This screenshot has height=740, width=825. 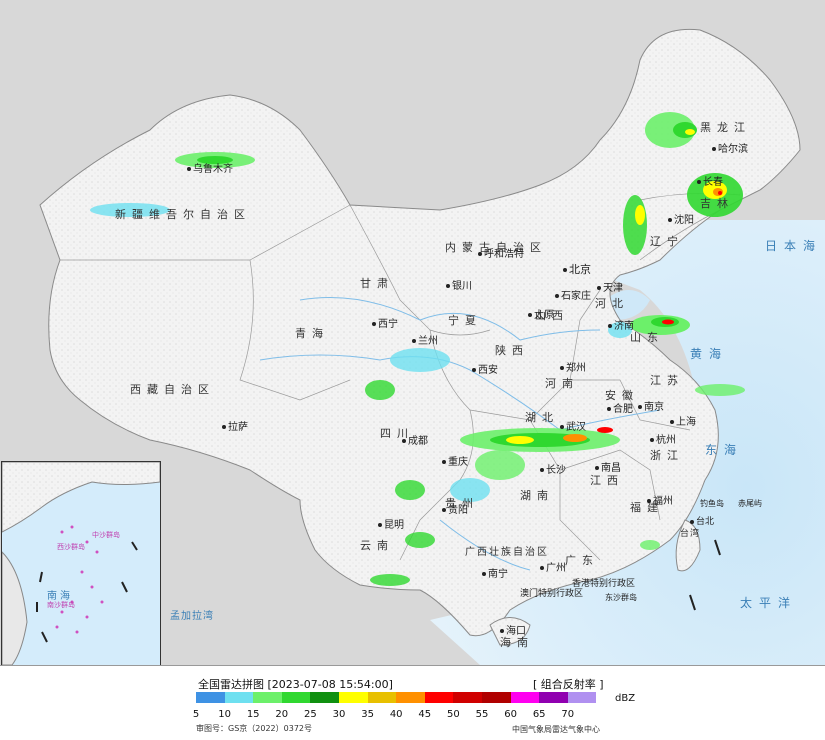 I want to click on province-label-yunnan: 云南, so click(x=377, y=545).